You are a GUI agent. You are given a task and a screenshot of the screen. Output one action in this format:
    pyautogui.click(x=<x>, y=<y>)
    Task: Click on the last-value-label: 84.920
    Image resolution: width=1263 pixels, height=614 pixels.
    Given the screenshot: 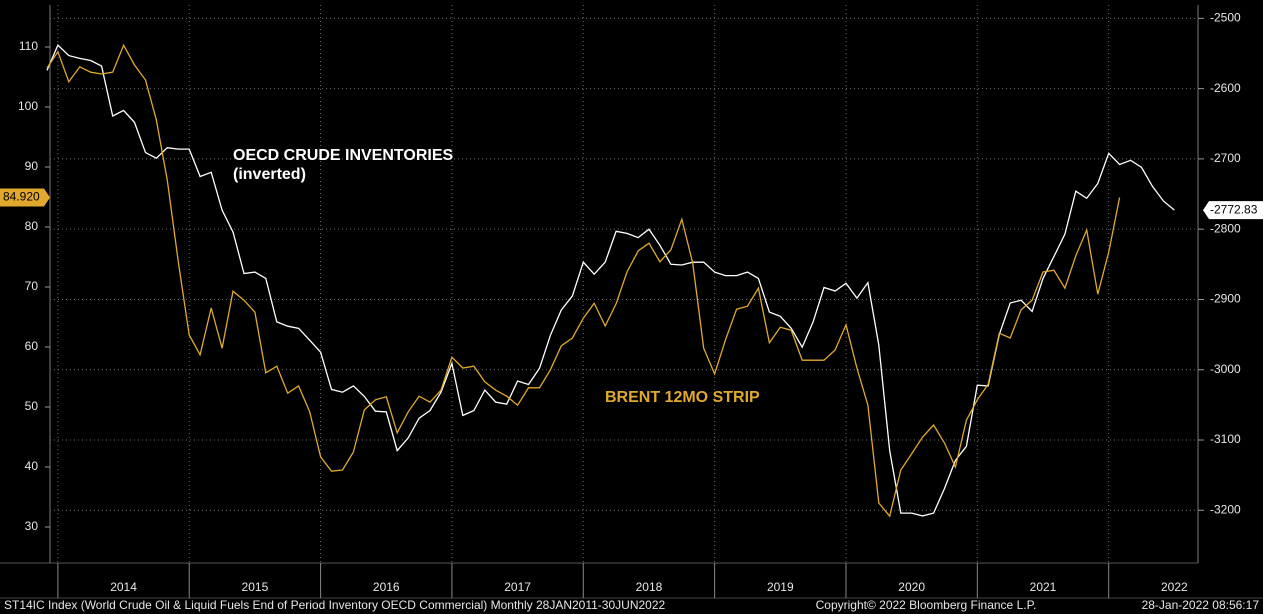 What is the action you would take?
    pyautogui.click(x=21, y=197)
    